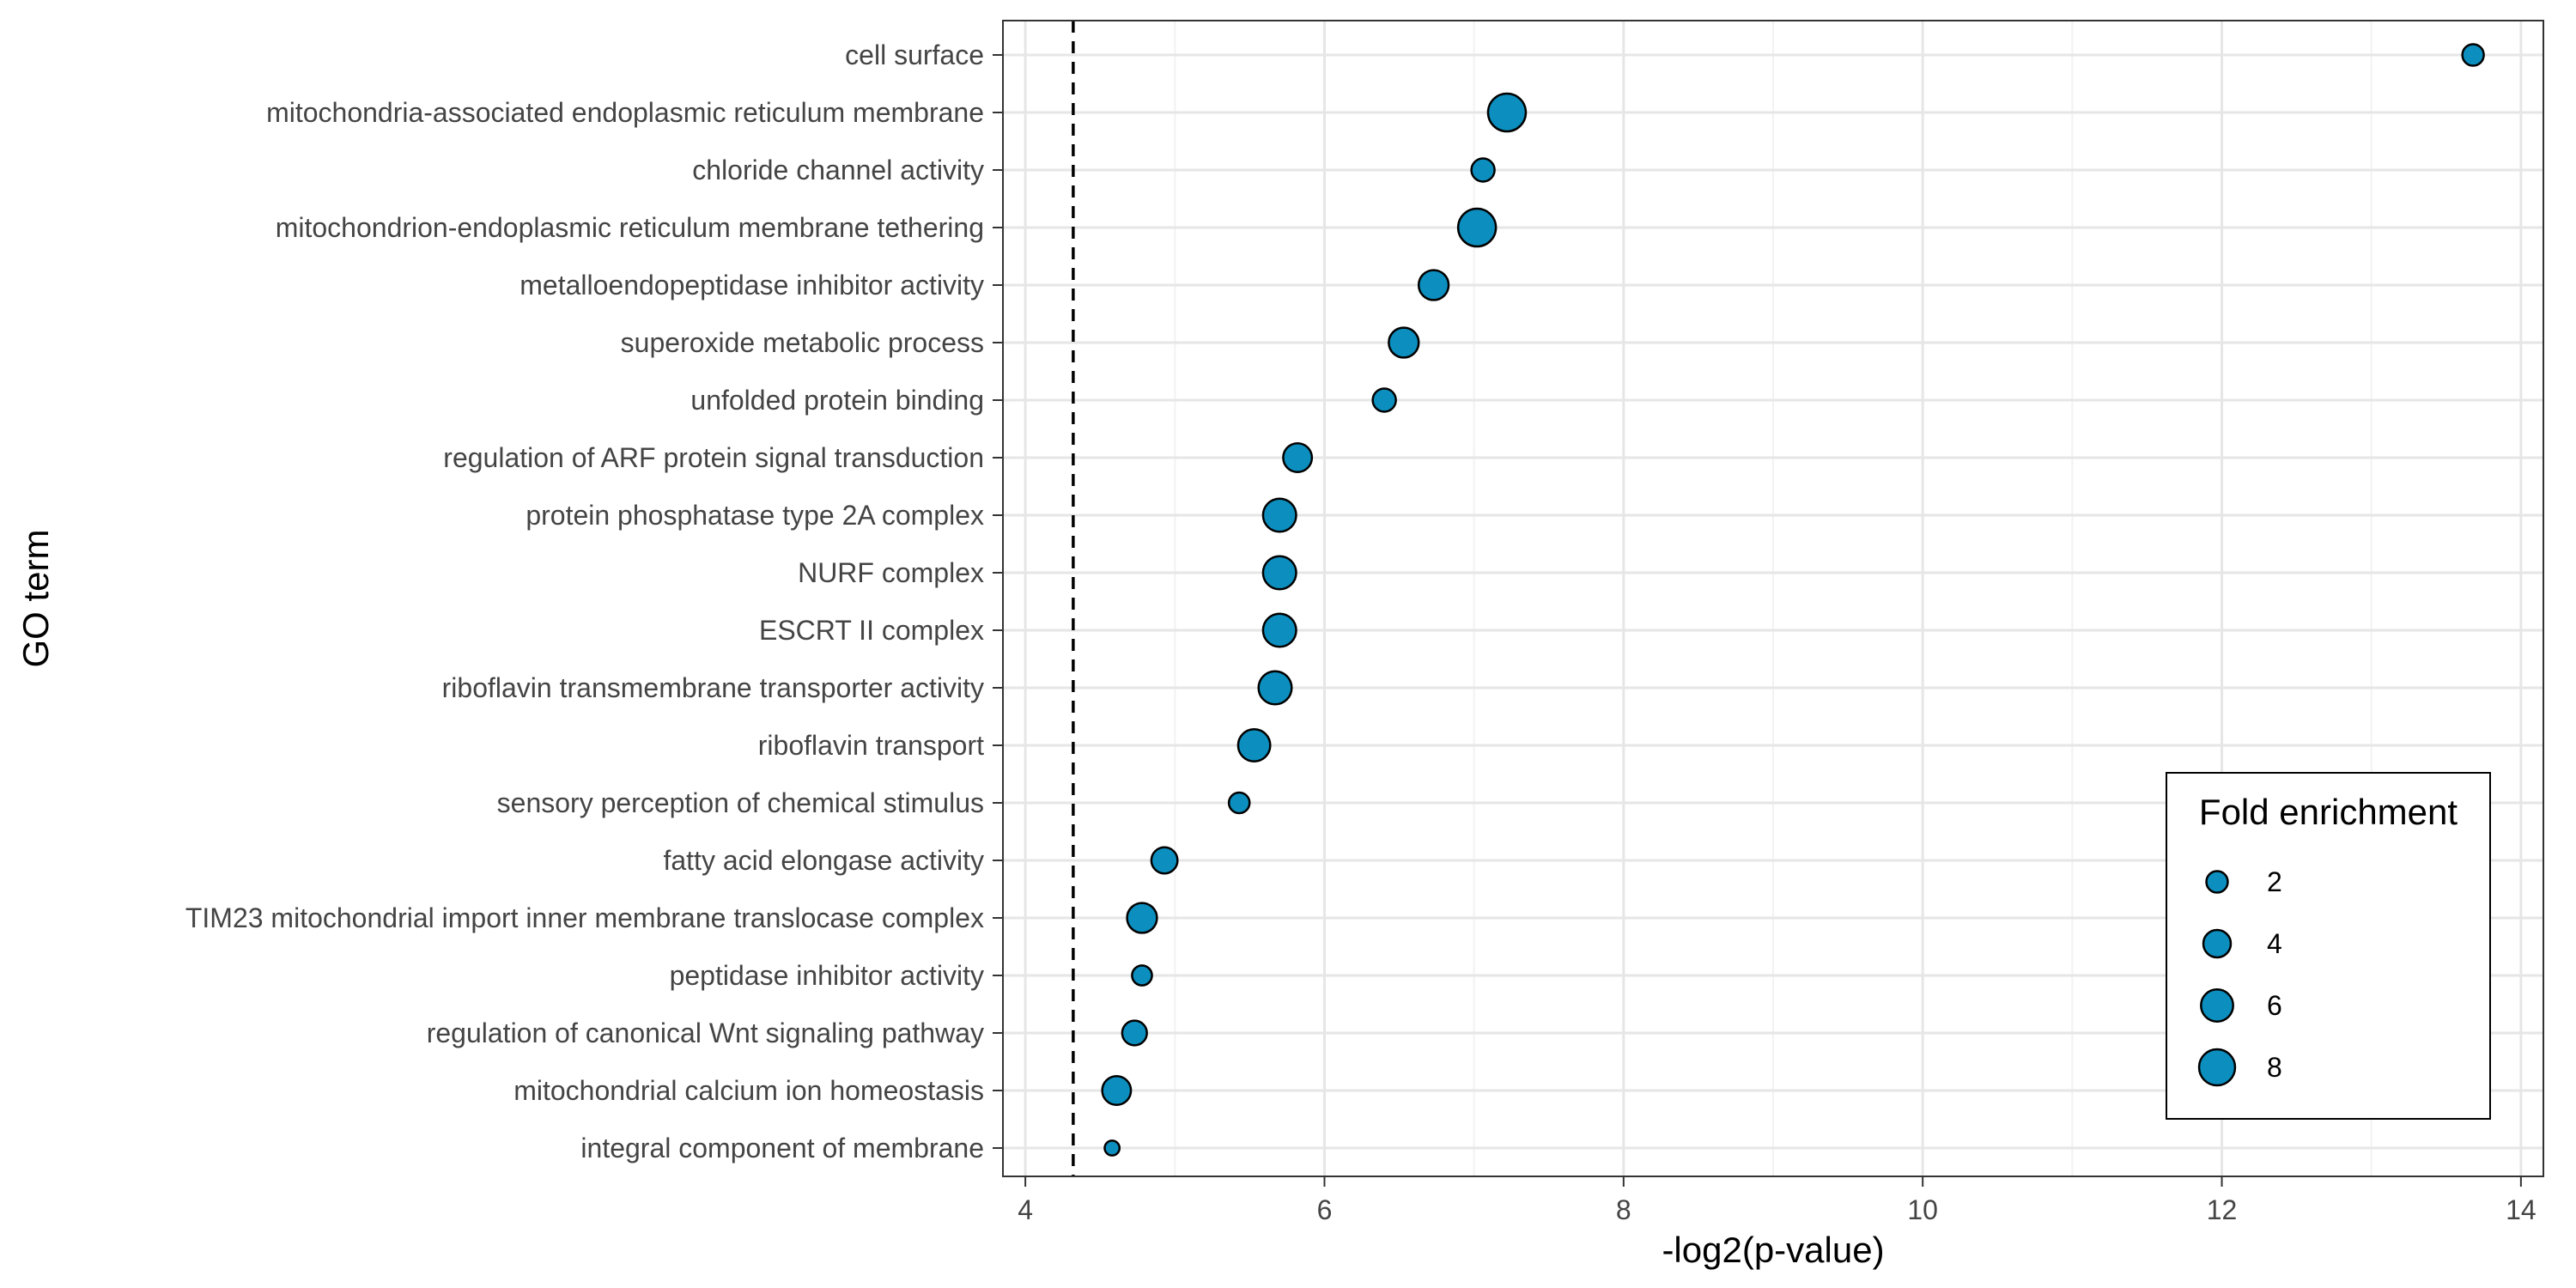  What do you see at coordinates (748, 1090) in the screenshot?
I see `y-tick-label: mitochondrial calcium ion homeostasis` at bounding box center [748, 1090].